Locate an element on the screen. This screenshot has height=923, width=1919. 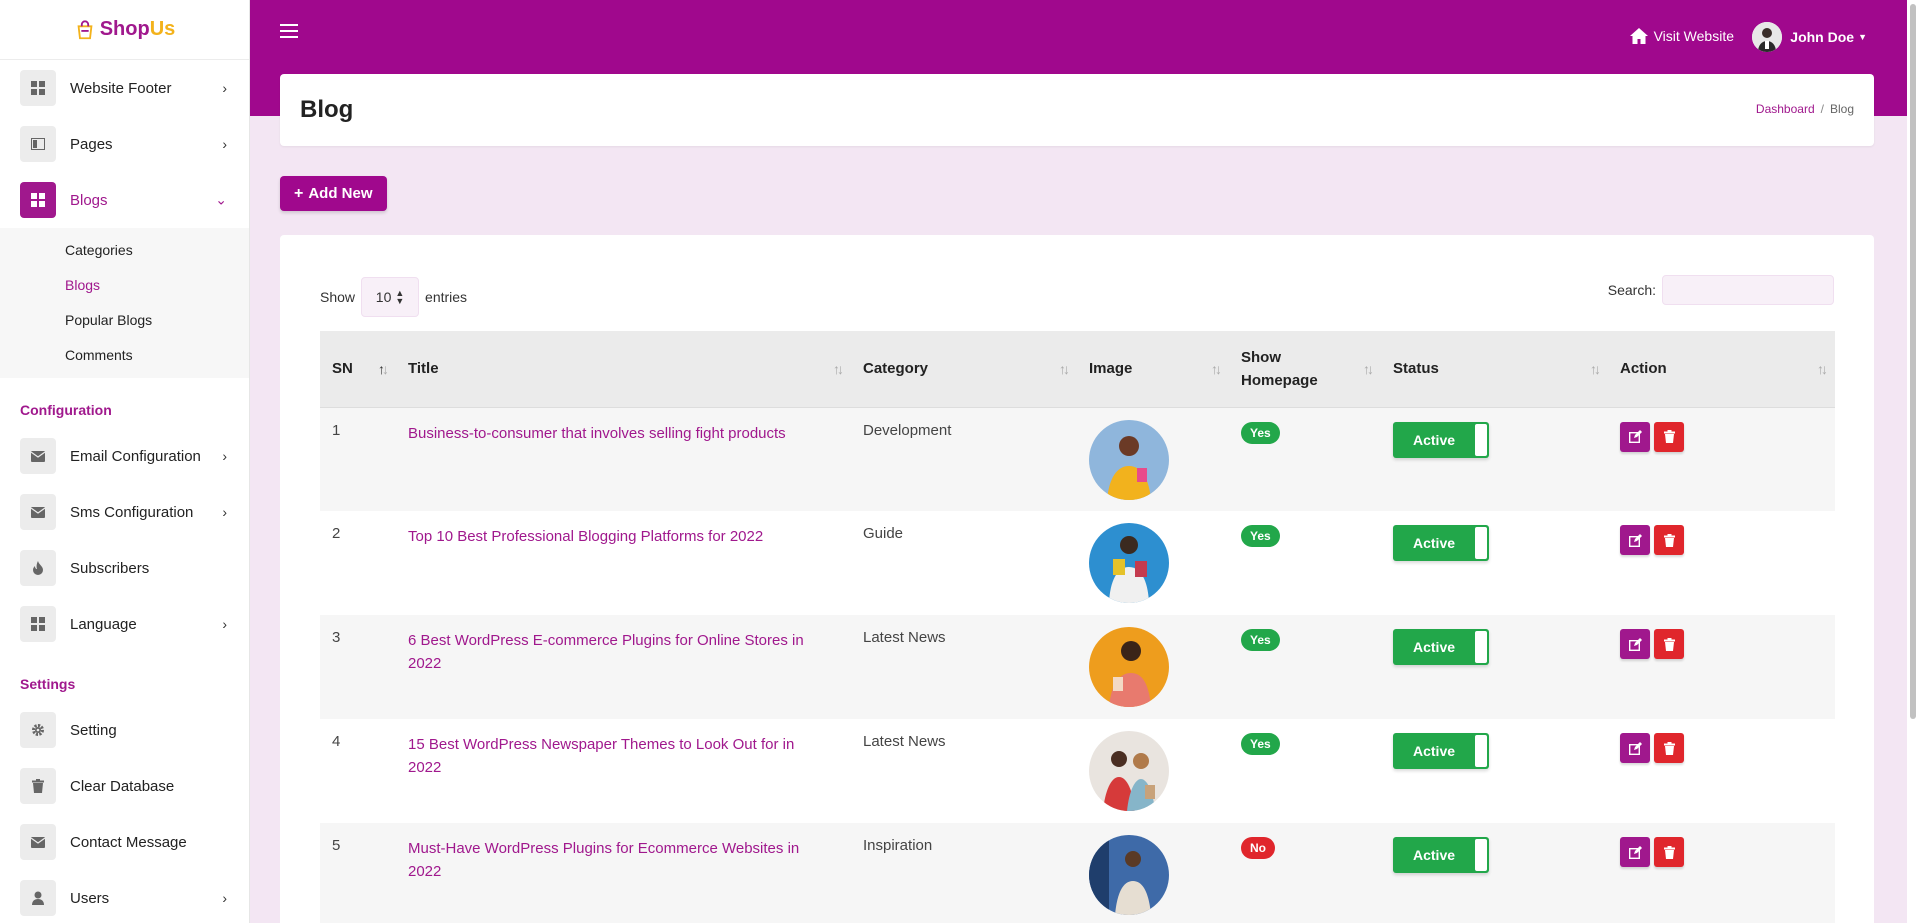
breadcrumb-dashboard: Dashboard is located at coordinates (1785, 109).